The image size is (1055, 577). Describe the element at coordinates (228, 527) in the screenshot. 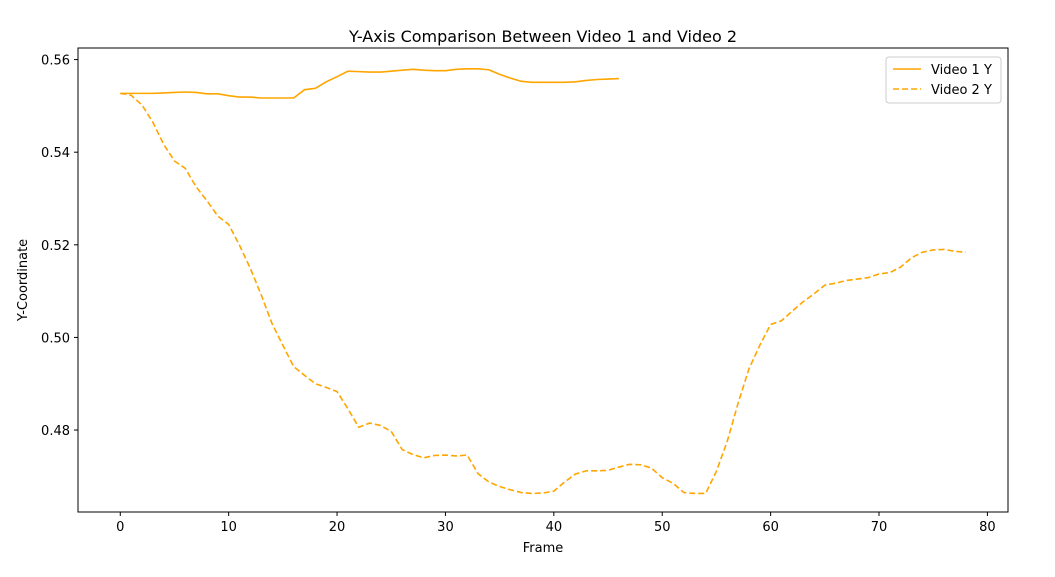

I see `x-tick-label: 10` at that location.